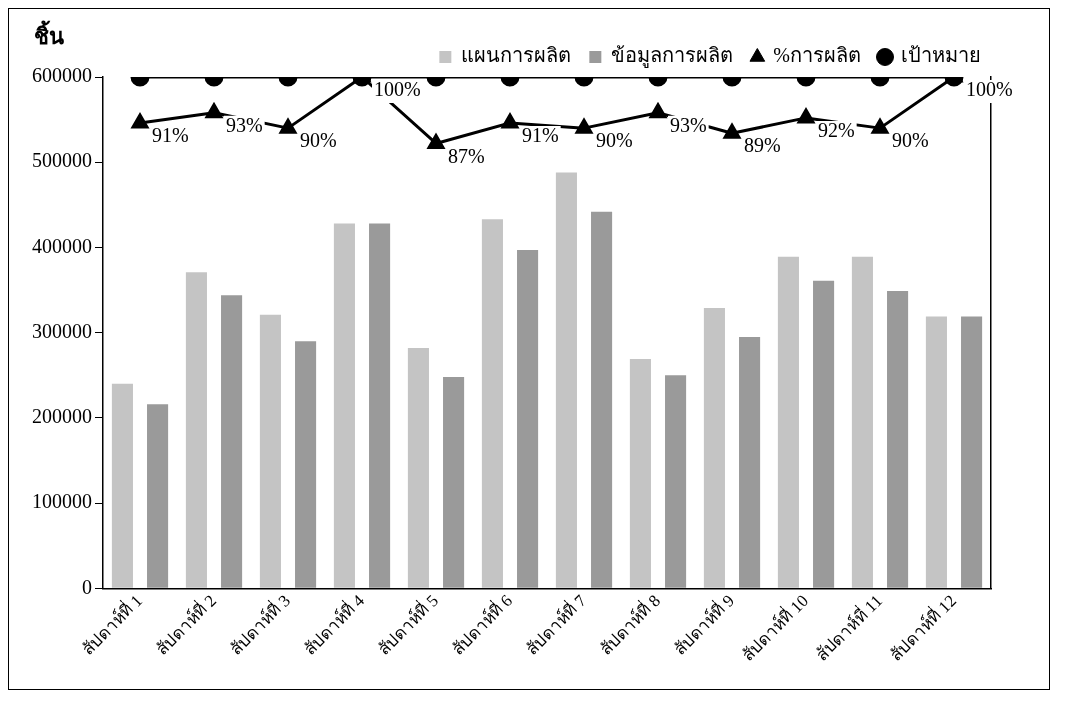 This screenshot has height=711, width=1078. I want to click on data-label: 89%, so click(762, 145).